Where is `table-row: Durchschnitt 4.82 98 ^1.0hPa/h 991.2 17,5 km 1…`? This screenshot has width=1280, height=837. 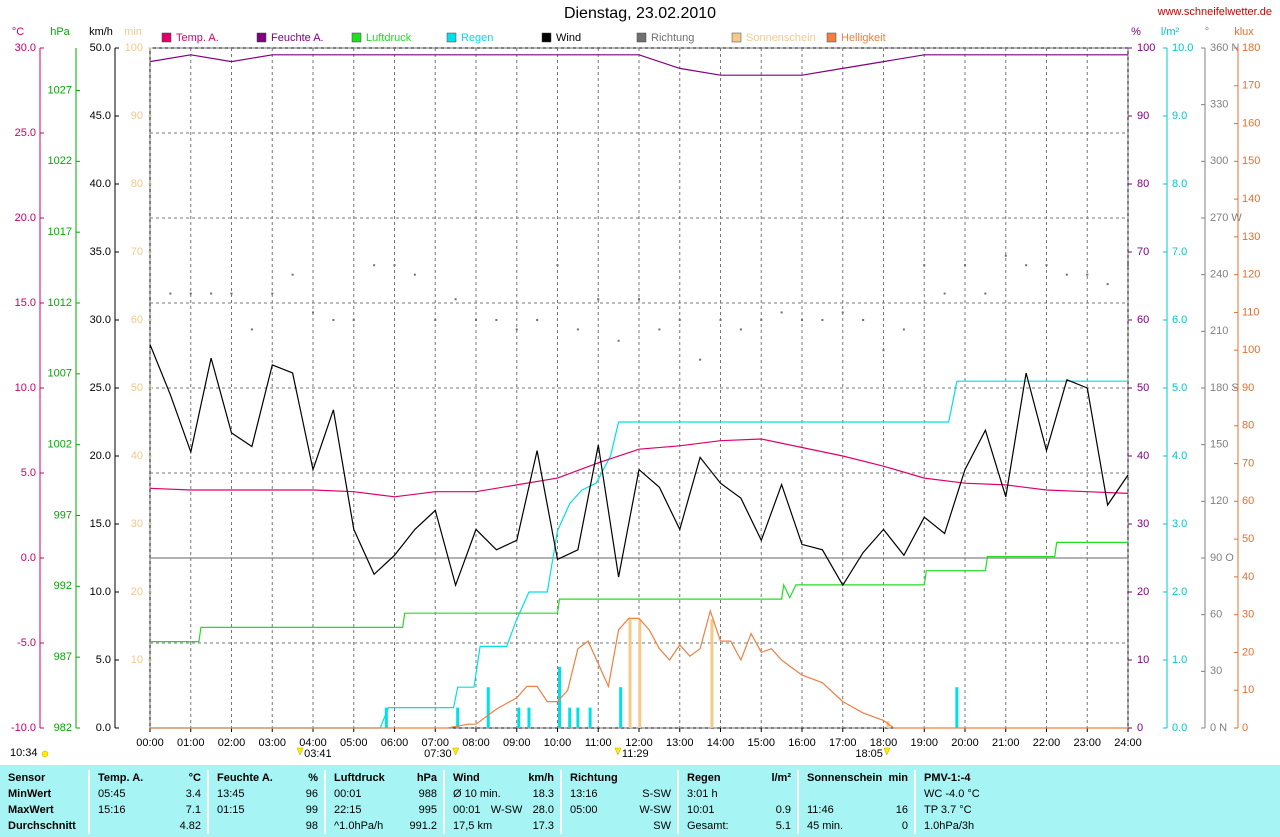
table-row: Durchschnitt 4.82 98 ^1.0hPa/h 991.2 17,5 km 1… is located at coordinates (515, 826).